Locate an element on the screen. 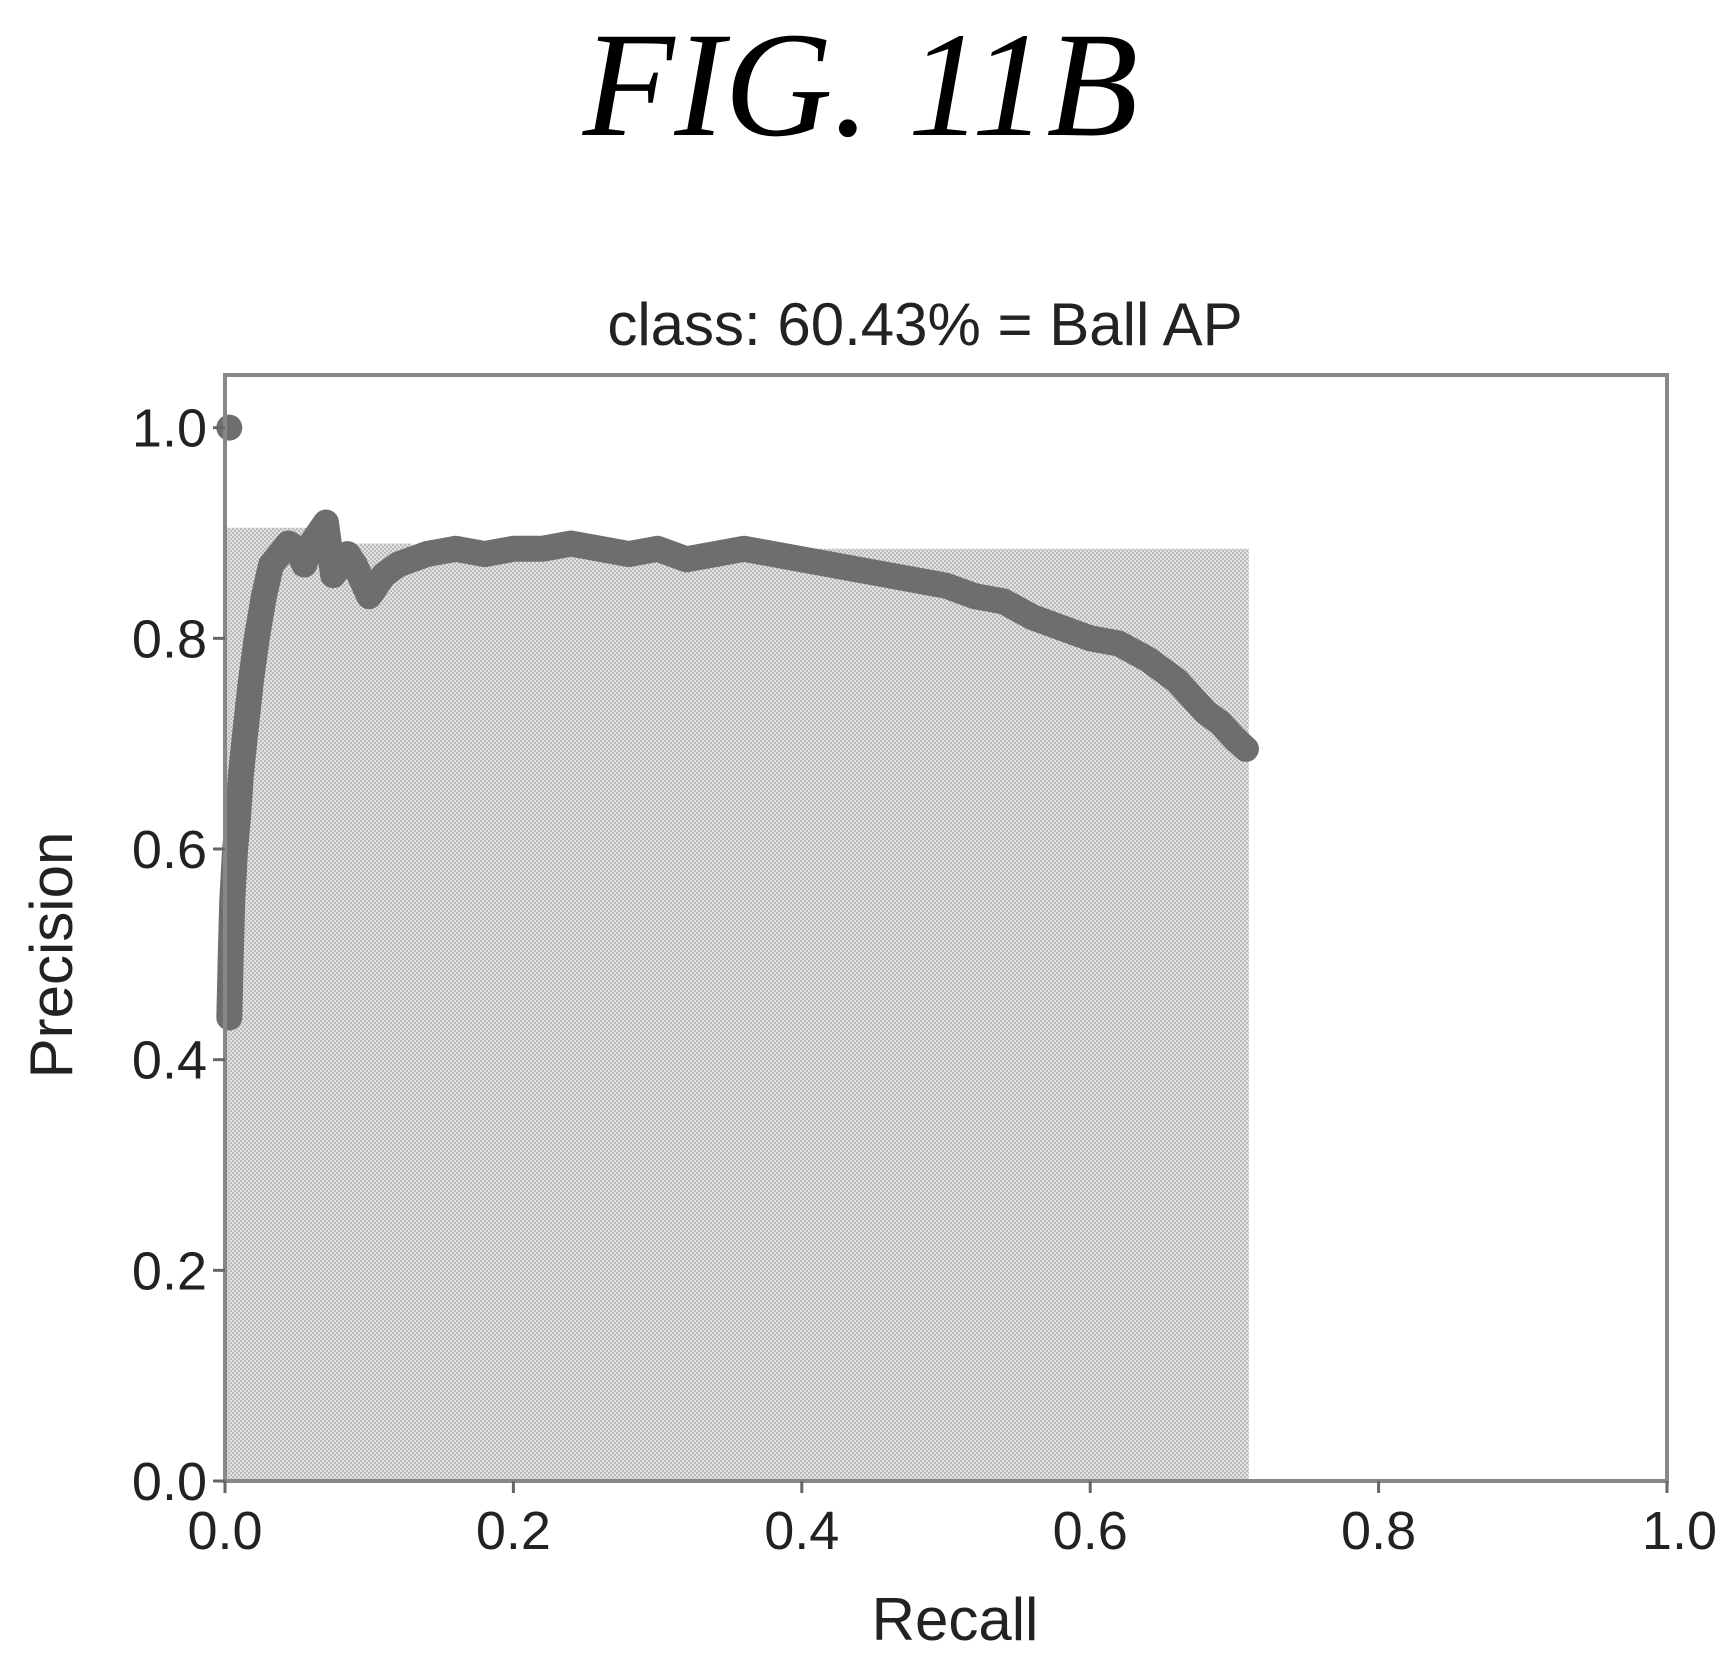 The height and width of the screenshot is (1660, 1721). y-tick-label: 0.4 is located at coordinates (169, 1061).